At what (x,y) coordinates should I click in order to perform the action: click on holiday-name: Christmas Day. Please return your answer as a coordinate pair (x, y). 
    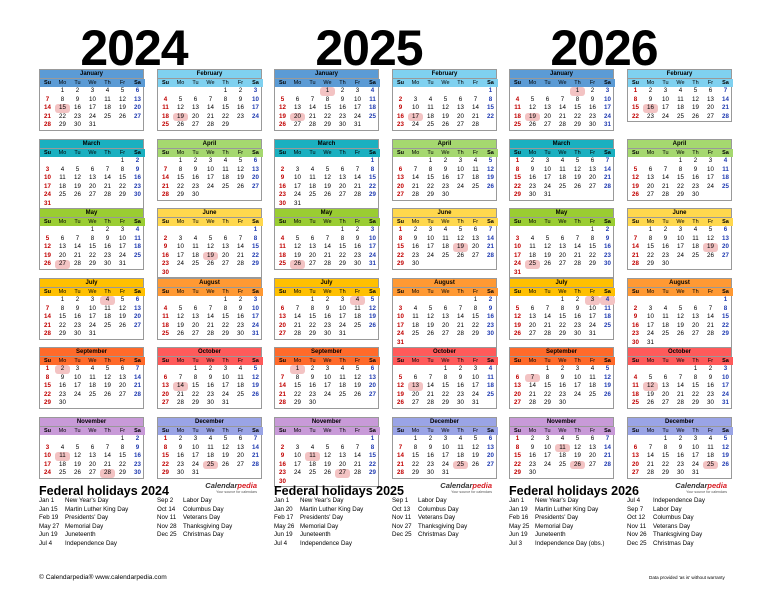
    Looking at the image, I should click on (203, 535).